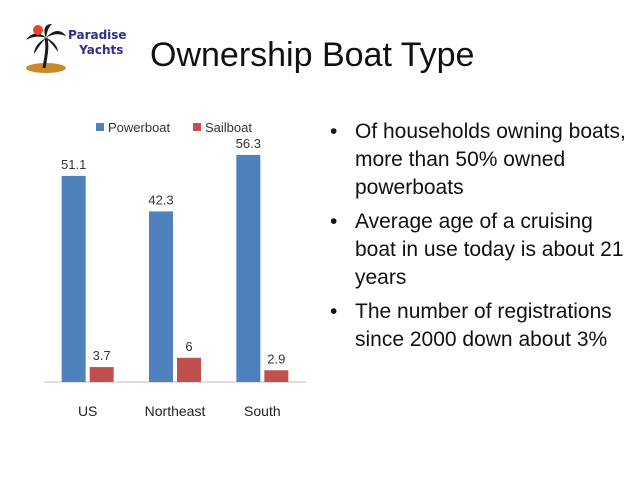 The height and width of the screenshot is (479, 638). I want to click on legend-label-sailboat: Sailboat, so click(228, 127).